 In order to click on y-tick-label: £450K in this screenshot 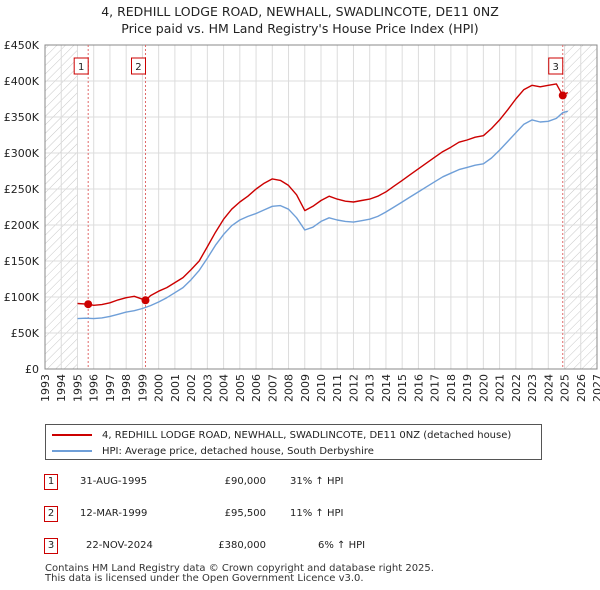, I will do `click(22, 45)`.